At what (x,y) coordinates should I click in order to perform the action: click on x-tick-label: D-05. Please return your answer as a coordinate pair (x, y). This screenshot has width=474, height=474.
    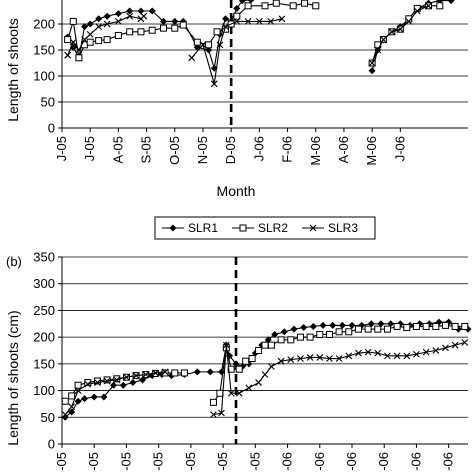
    Looking at the image, I should click on (230, 150).